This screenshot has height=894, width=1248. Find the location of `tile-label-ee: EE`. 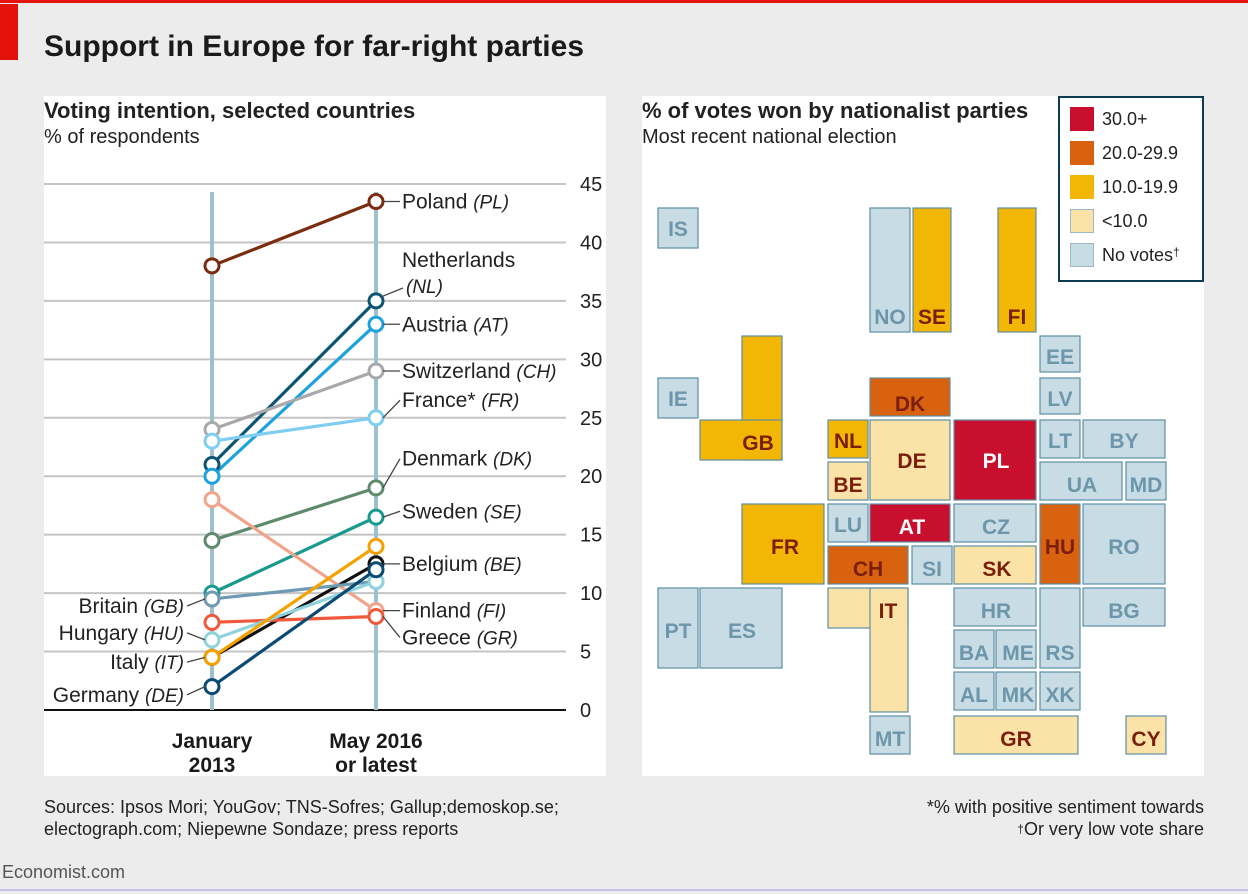

tile-label-ee: EE is located at coordinates (1060, 357).